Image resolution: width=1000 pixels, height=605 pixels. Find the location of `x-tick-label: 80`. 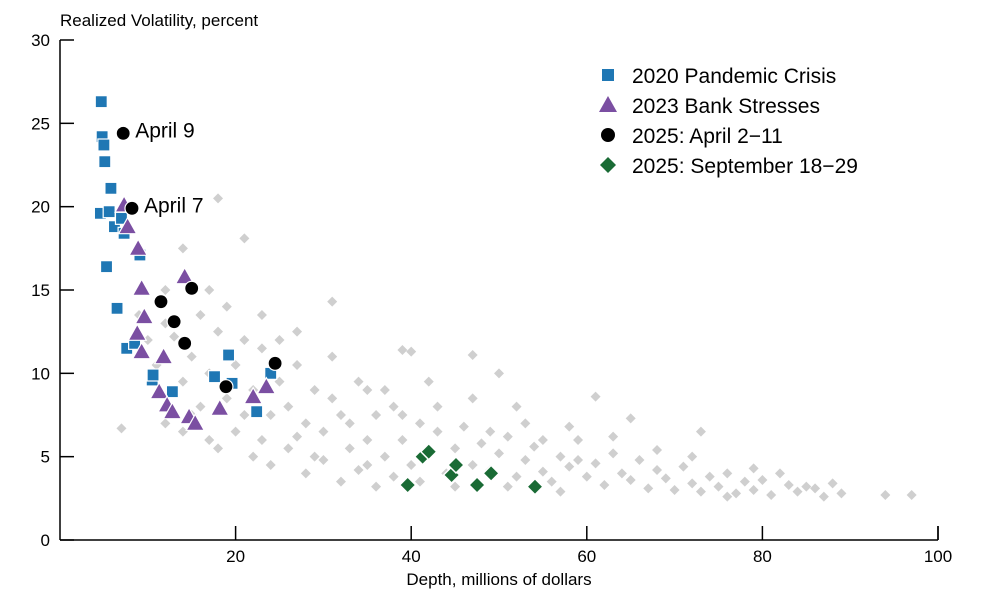

x-tick-label: 80 is located at coordinates (762, 556).